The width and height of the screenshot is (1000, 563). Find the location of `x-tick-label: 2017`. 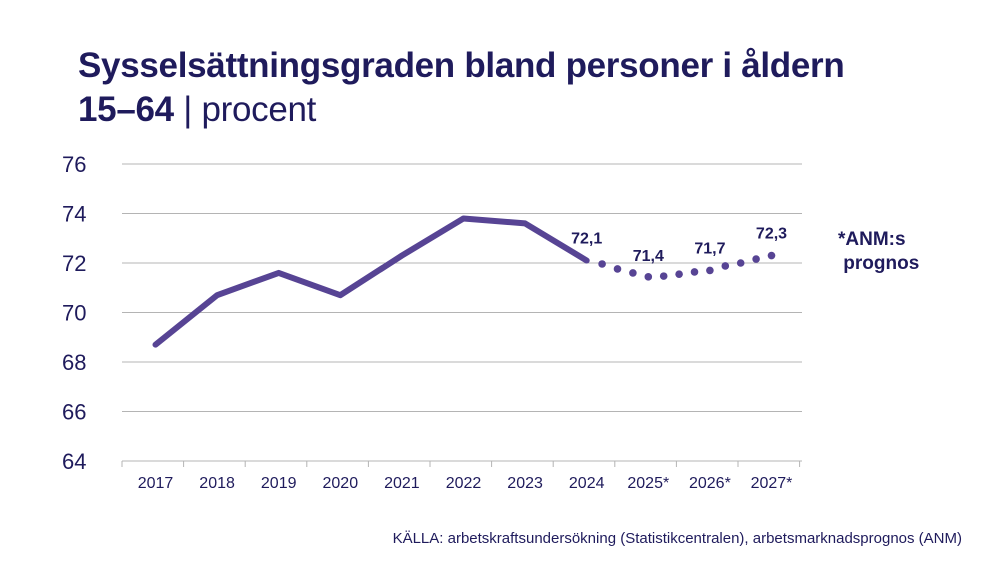

x-tick-label: 2017 is located at coordinates (156, 483).